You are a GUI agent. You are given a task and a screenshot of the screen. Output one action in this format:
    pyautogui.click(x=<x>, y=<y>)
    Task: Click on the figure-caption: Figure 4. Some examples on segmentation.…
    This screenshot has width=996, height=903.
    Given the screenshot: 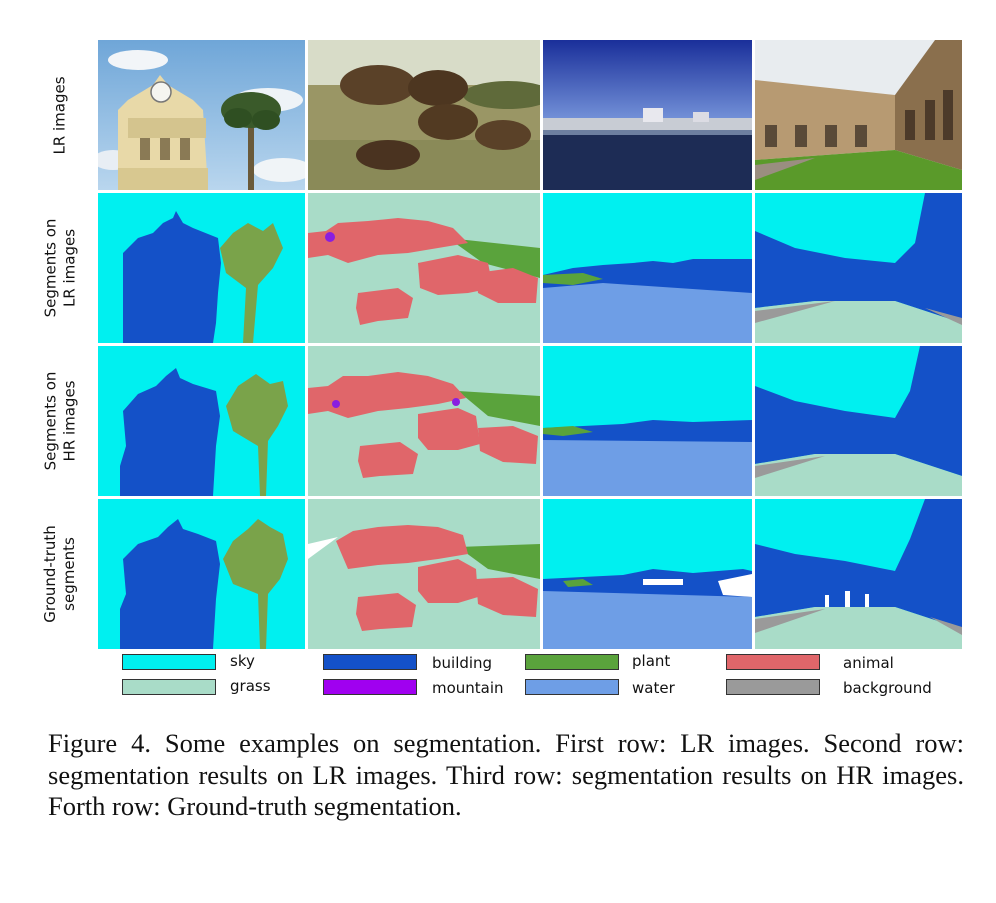 What is the action you would take?
    pyautogui.click(x=506, y=774)
    